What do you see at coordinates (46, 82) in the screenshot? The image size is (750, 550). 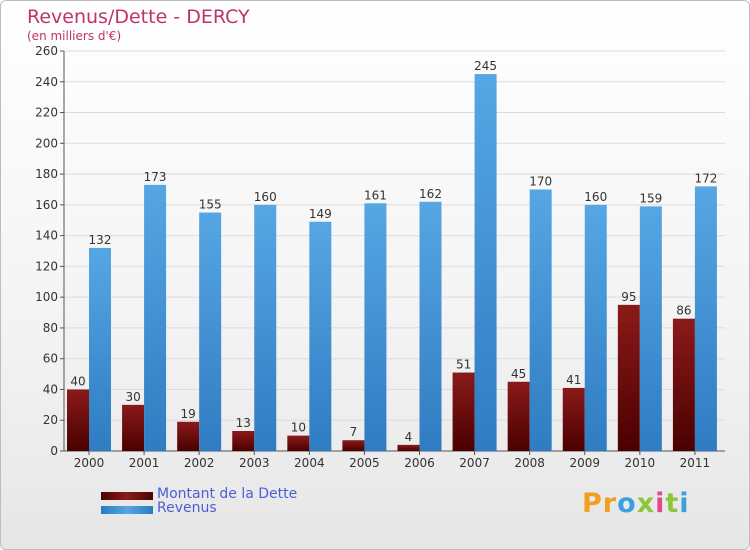 I see `y-tick-label: 240` at bounding box center [46, 82].